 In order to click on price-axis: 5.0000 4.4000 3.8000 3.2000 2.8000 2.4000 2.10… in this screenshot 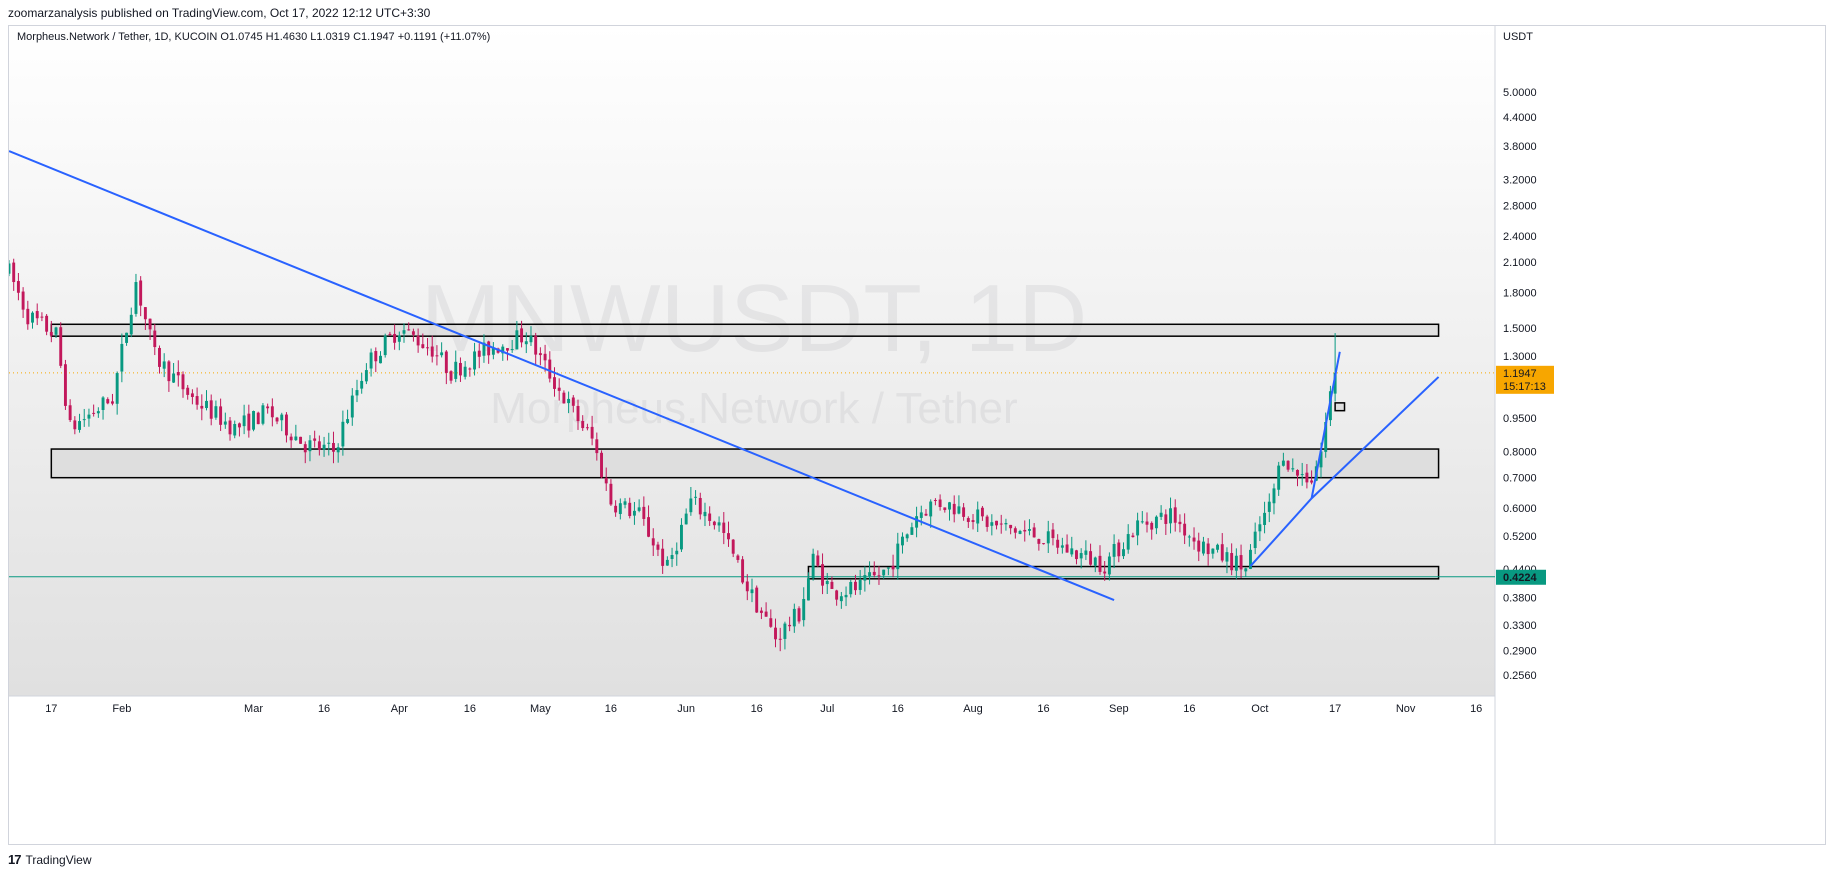, I will do `click(1520, 384)`.